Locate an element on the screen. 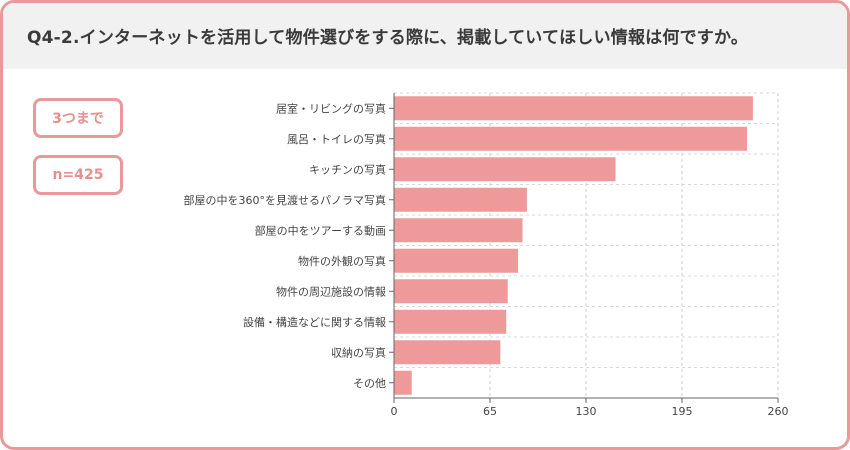 This screenshot has width=850, height=450. x-tick-labels: 0 65 130 195 260 is located at coordinates (590, 411).